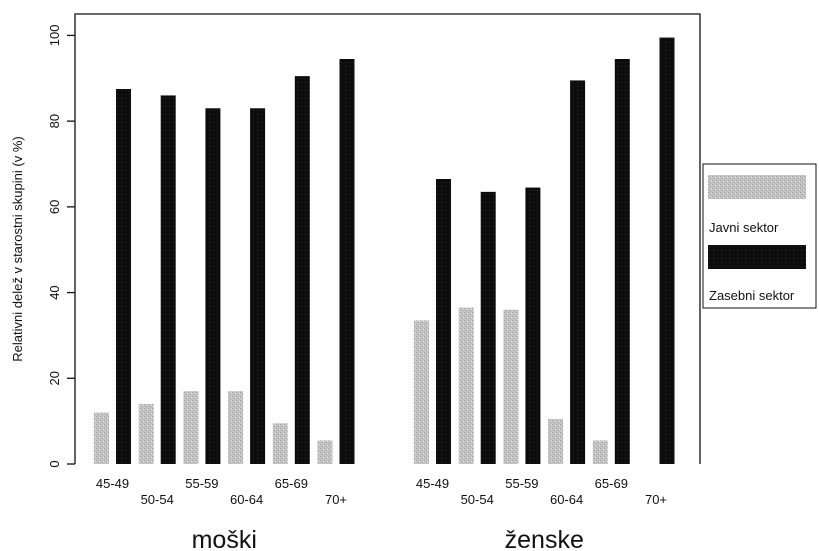  I want to click on y-tick-label: 0, so click(54, 463).